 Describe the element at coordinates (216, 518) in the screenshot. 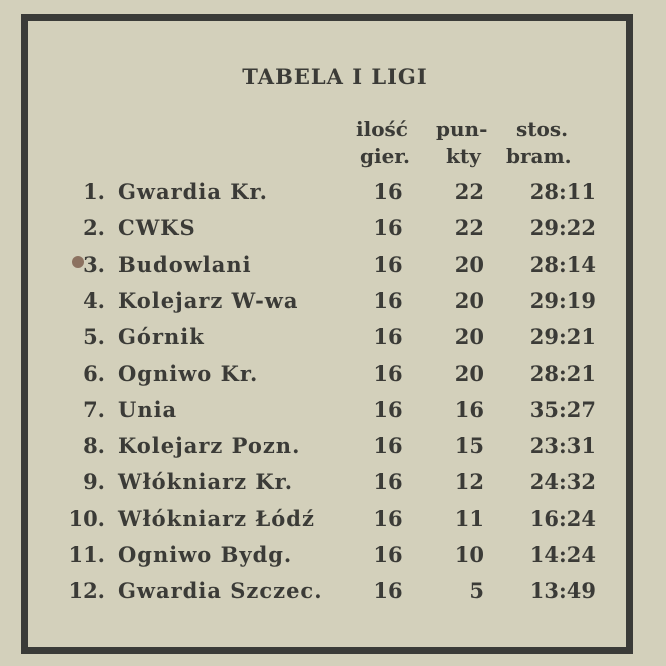

I see `team-name: Włókniarz Łódź` at that location.